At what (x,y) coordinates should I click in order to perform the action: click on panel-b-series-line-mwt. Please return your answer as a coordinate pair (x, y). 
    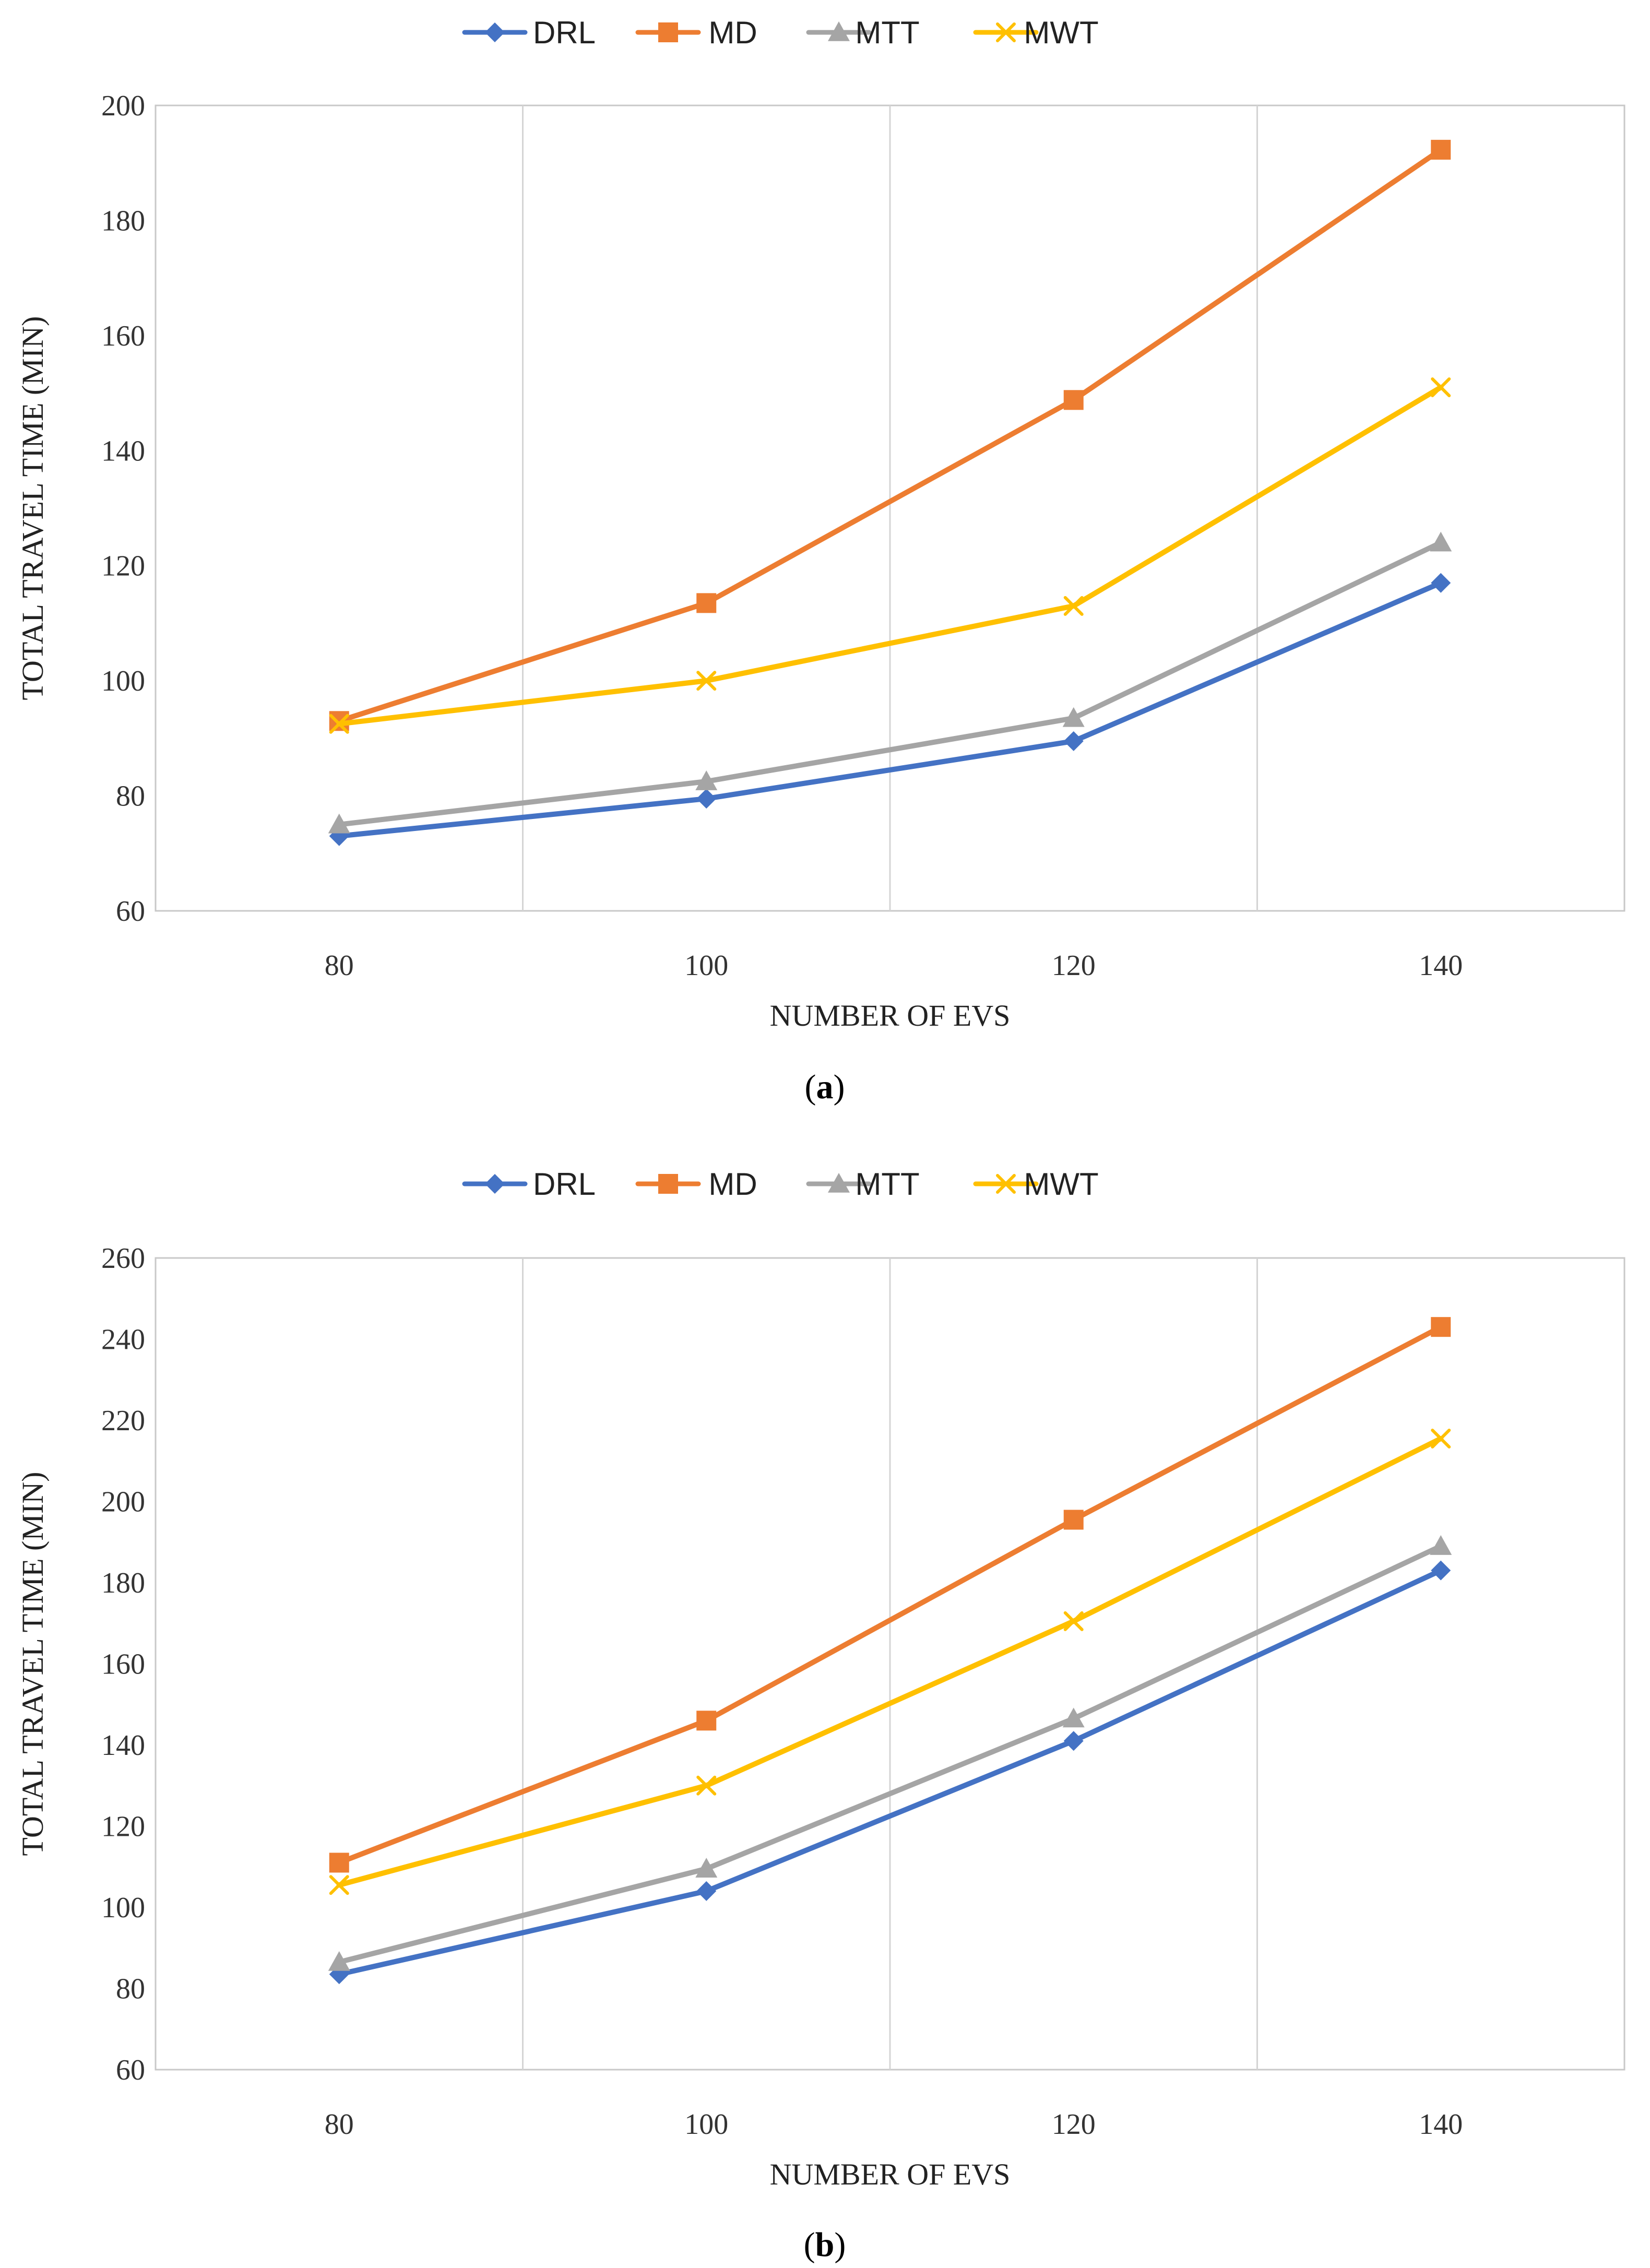
    Looking at the image, I should click on (890, 1662).